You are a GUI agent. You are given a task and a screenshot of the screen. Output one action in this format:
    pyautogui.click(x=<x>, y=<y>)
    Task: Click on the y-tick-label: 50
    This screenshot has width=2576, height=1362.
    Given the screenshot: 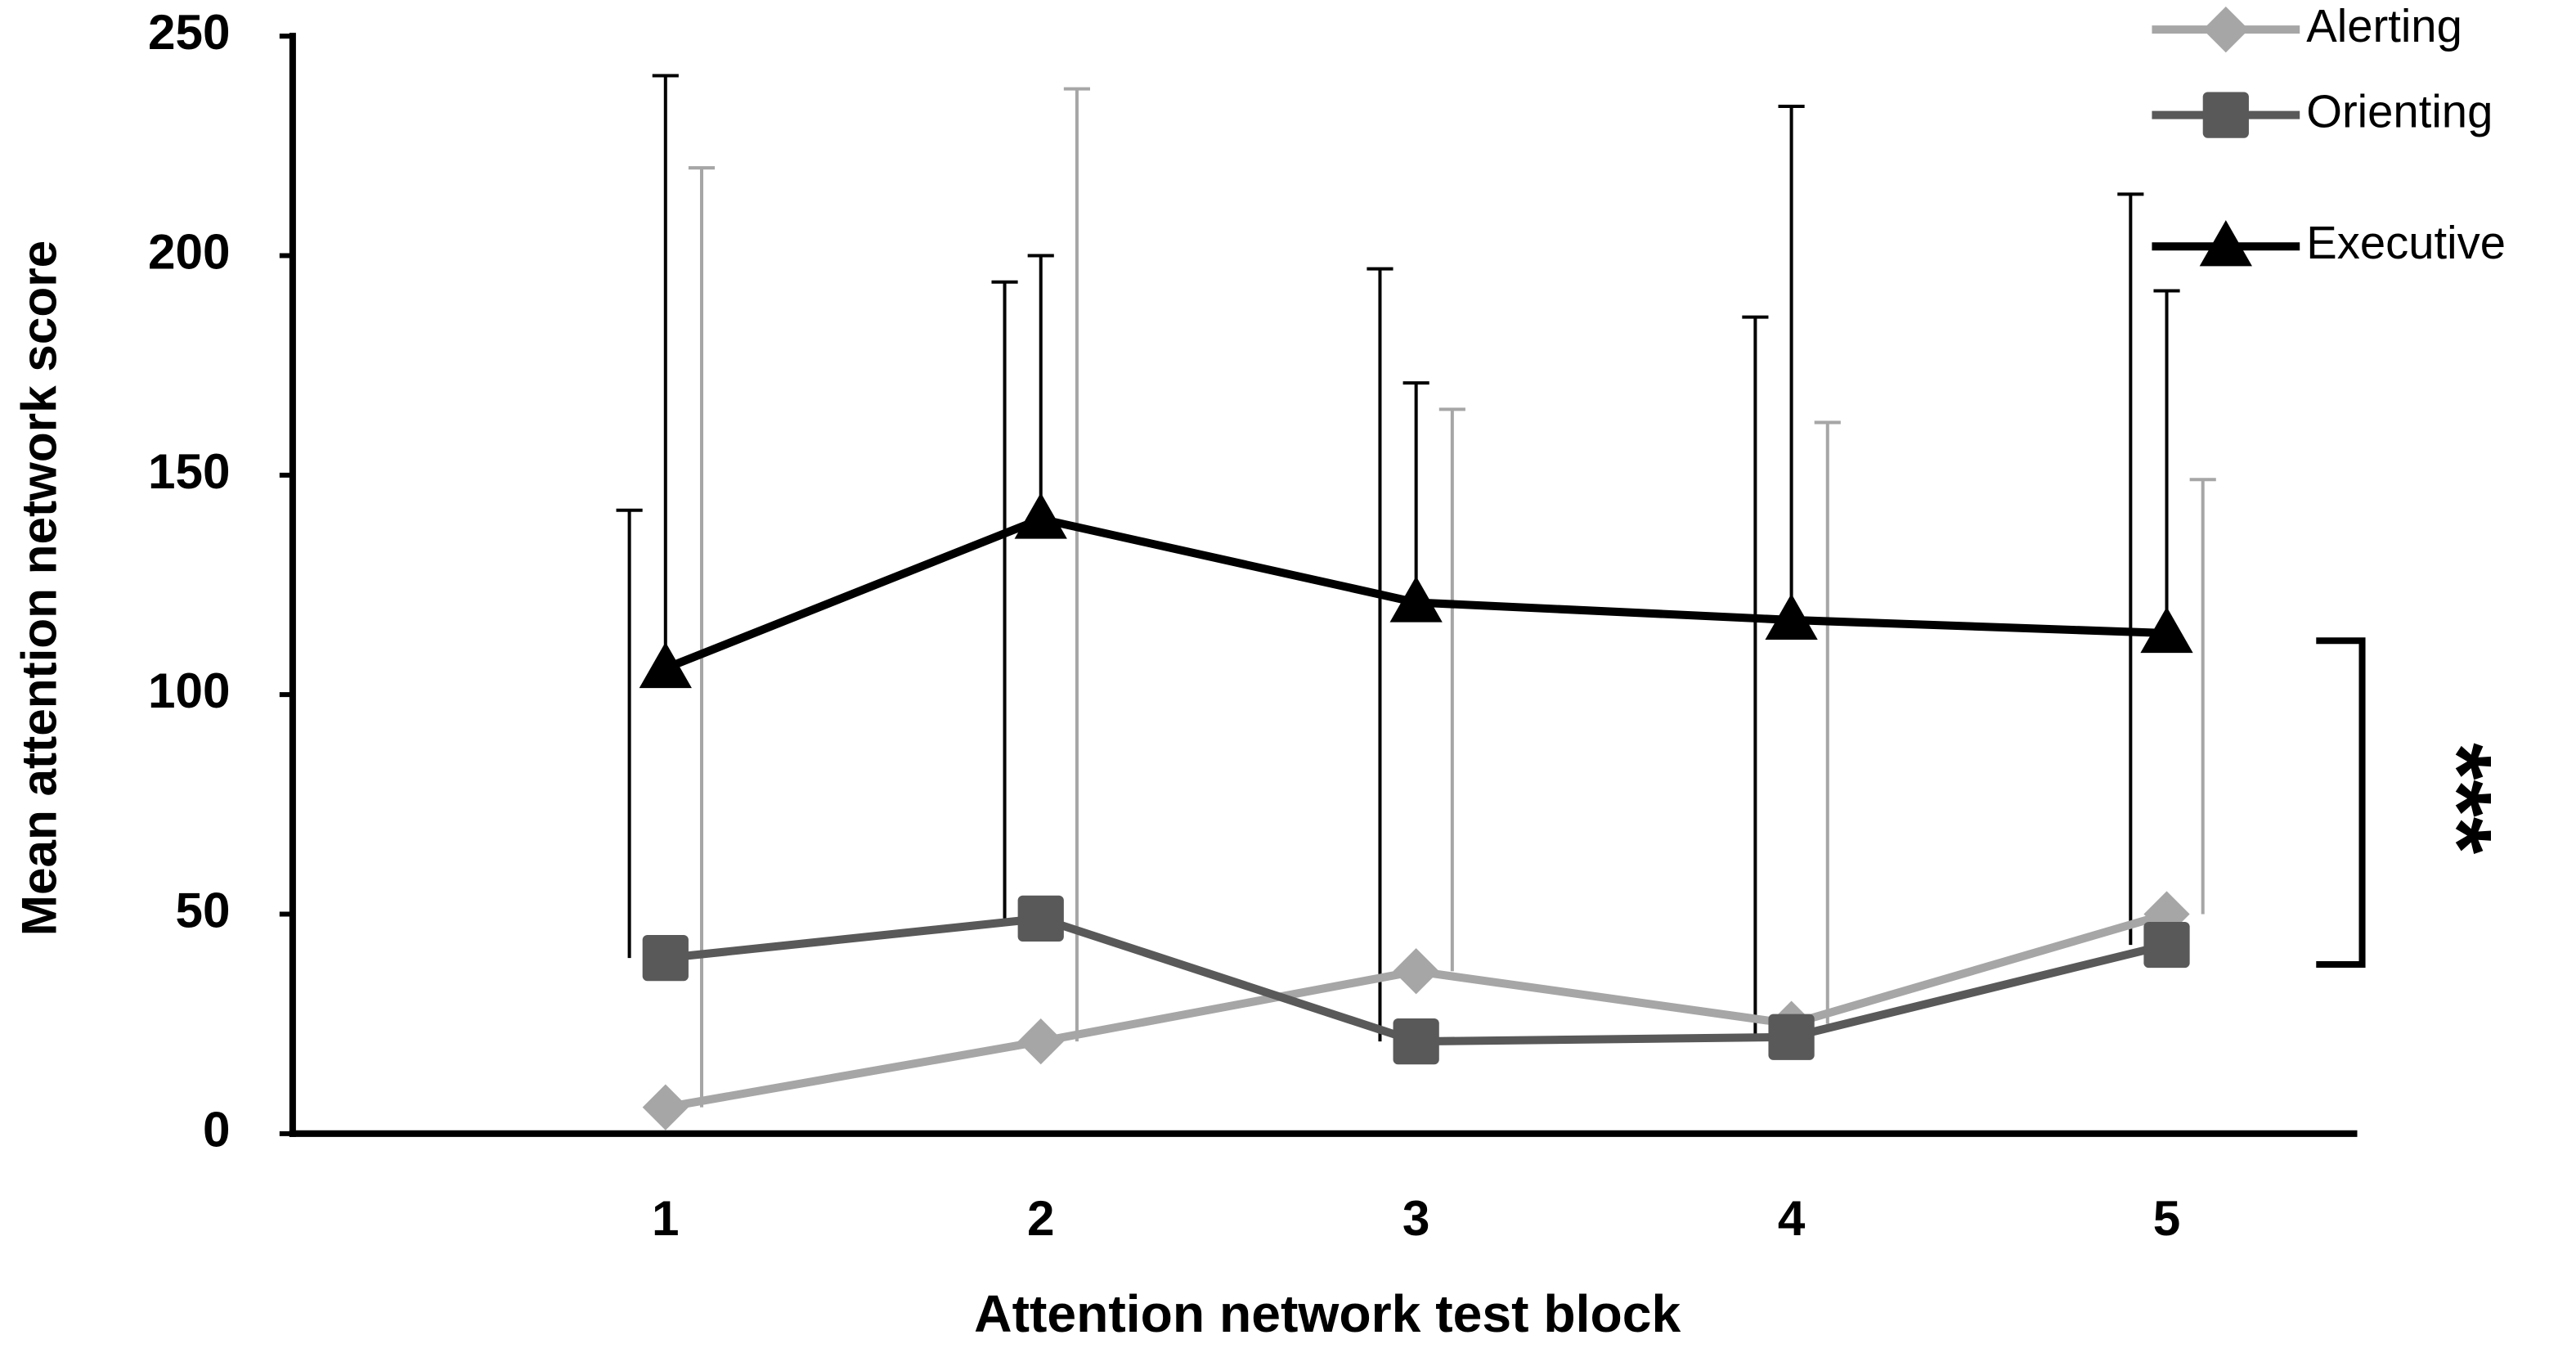 What is the action you would take?
    pyautogui.click(x=203, y=909)
    